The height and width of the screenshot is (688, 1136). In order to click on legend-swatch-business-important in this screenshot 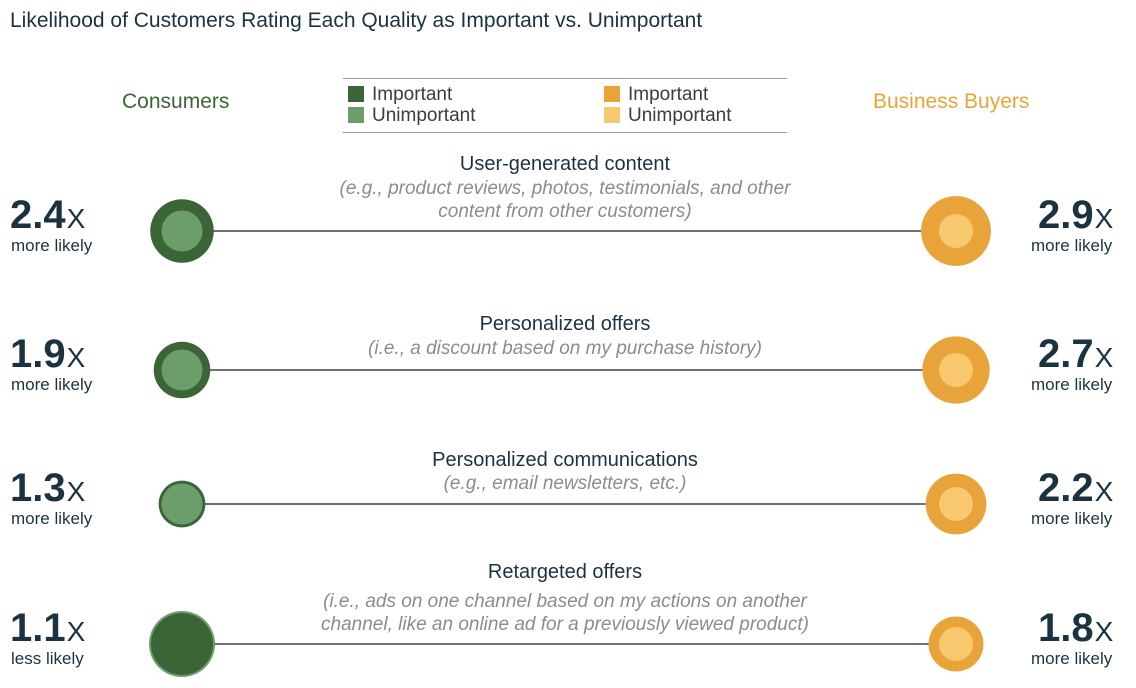, I will do `click(612, 94)`.